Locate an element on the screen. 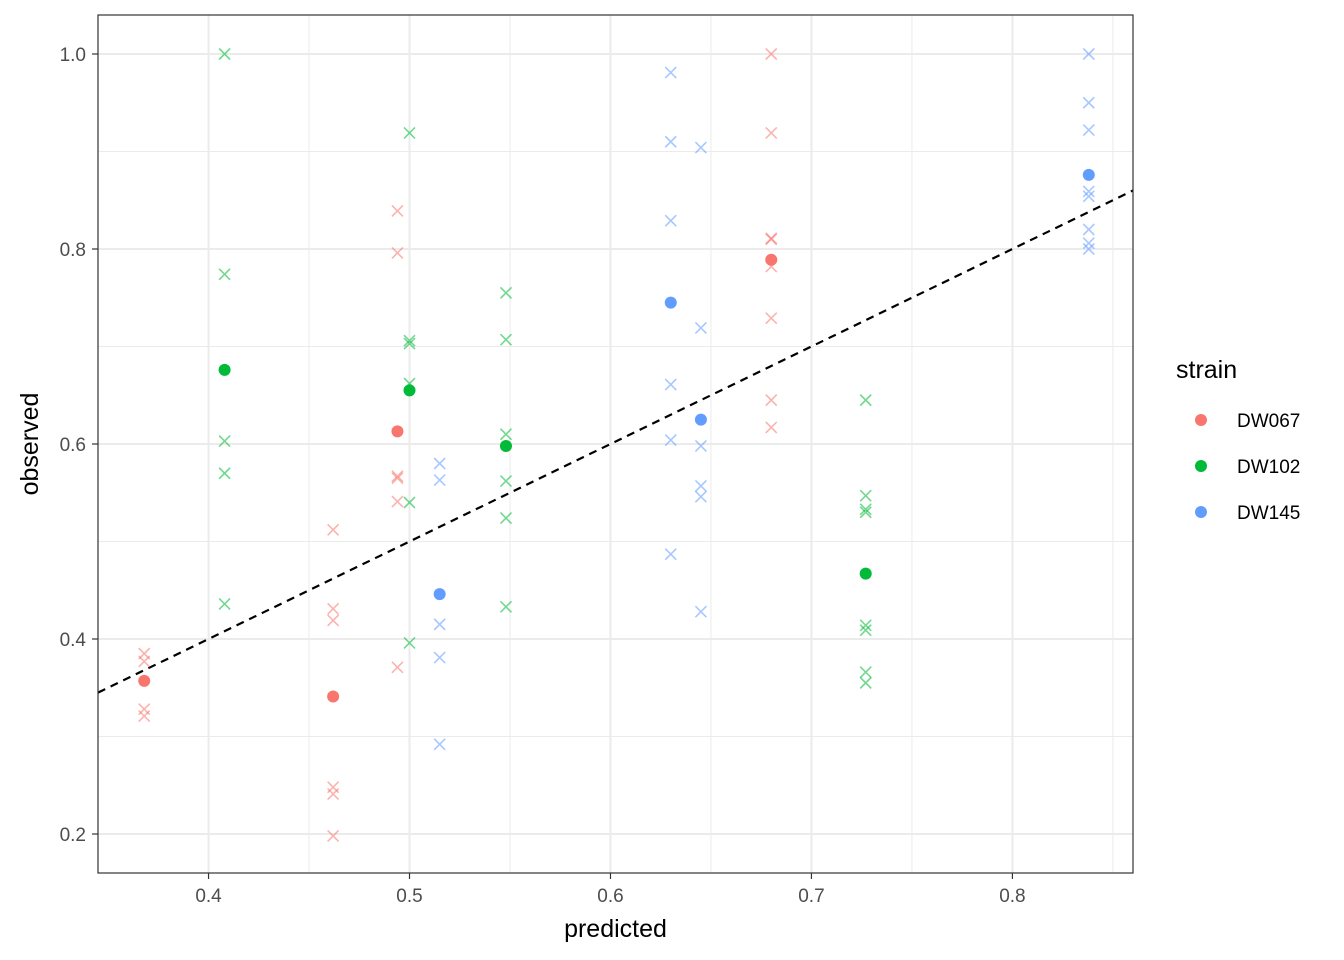 The image size is (1344, 960). y-tick-label: 0.6 is located at coordinates (73, 445).